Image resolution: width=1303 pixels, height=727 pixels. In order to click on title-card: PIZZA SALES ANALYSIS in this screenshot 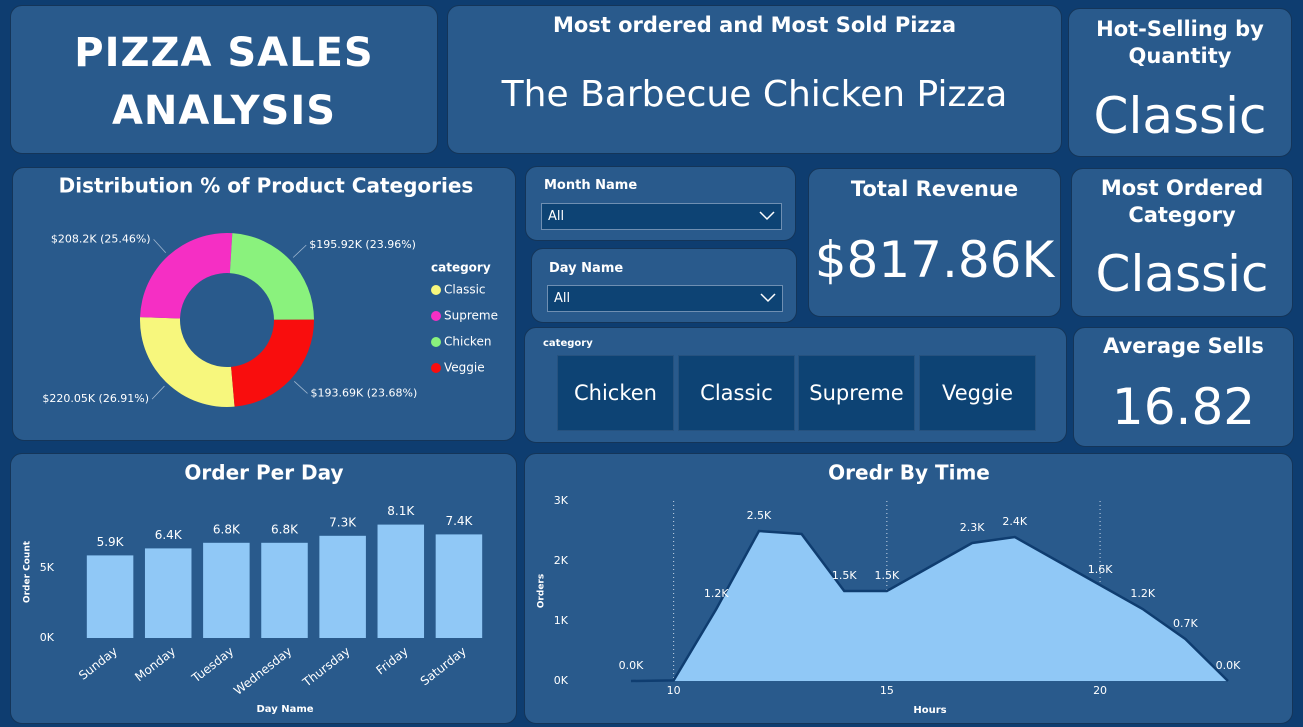, I will do `click(224, 79)`.